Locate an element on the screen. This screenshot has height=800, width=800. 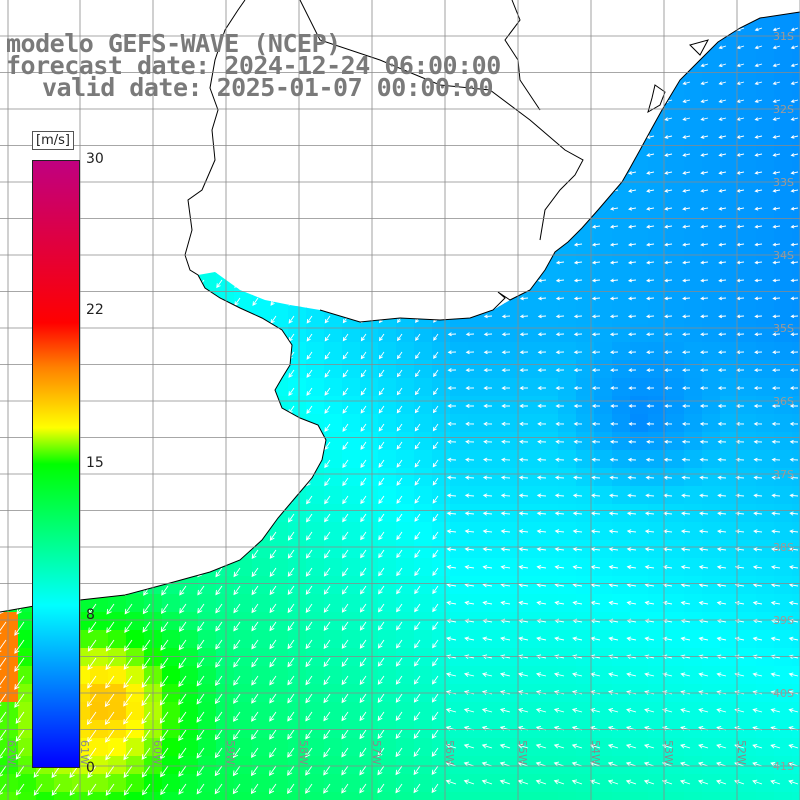
colorbar-tick-0: 0 is located at coordinates (90, 768).